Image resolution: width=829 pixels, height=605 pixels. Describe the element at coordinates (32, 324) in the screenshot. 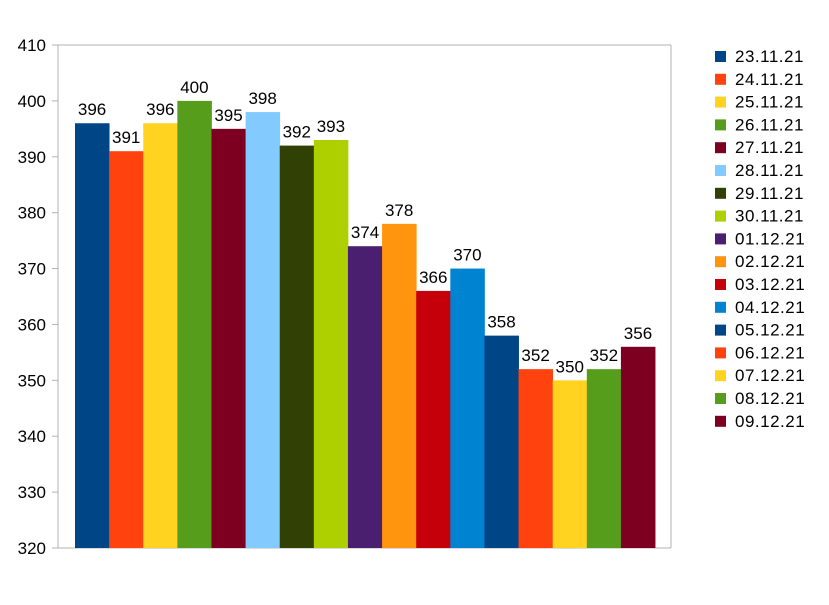

I see `y-tick-label: 360` at that location.